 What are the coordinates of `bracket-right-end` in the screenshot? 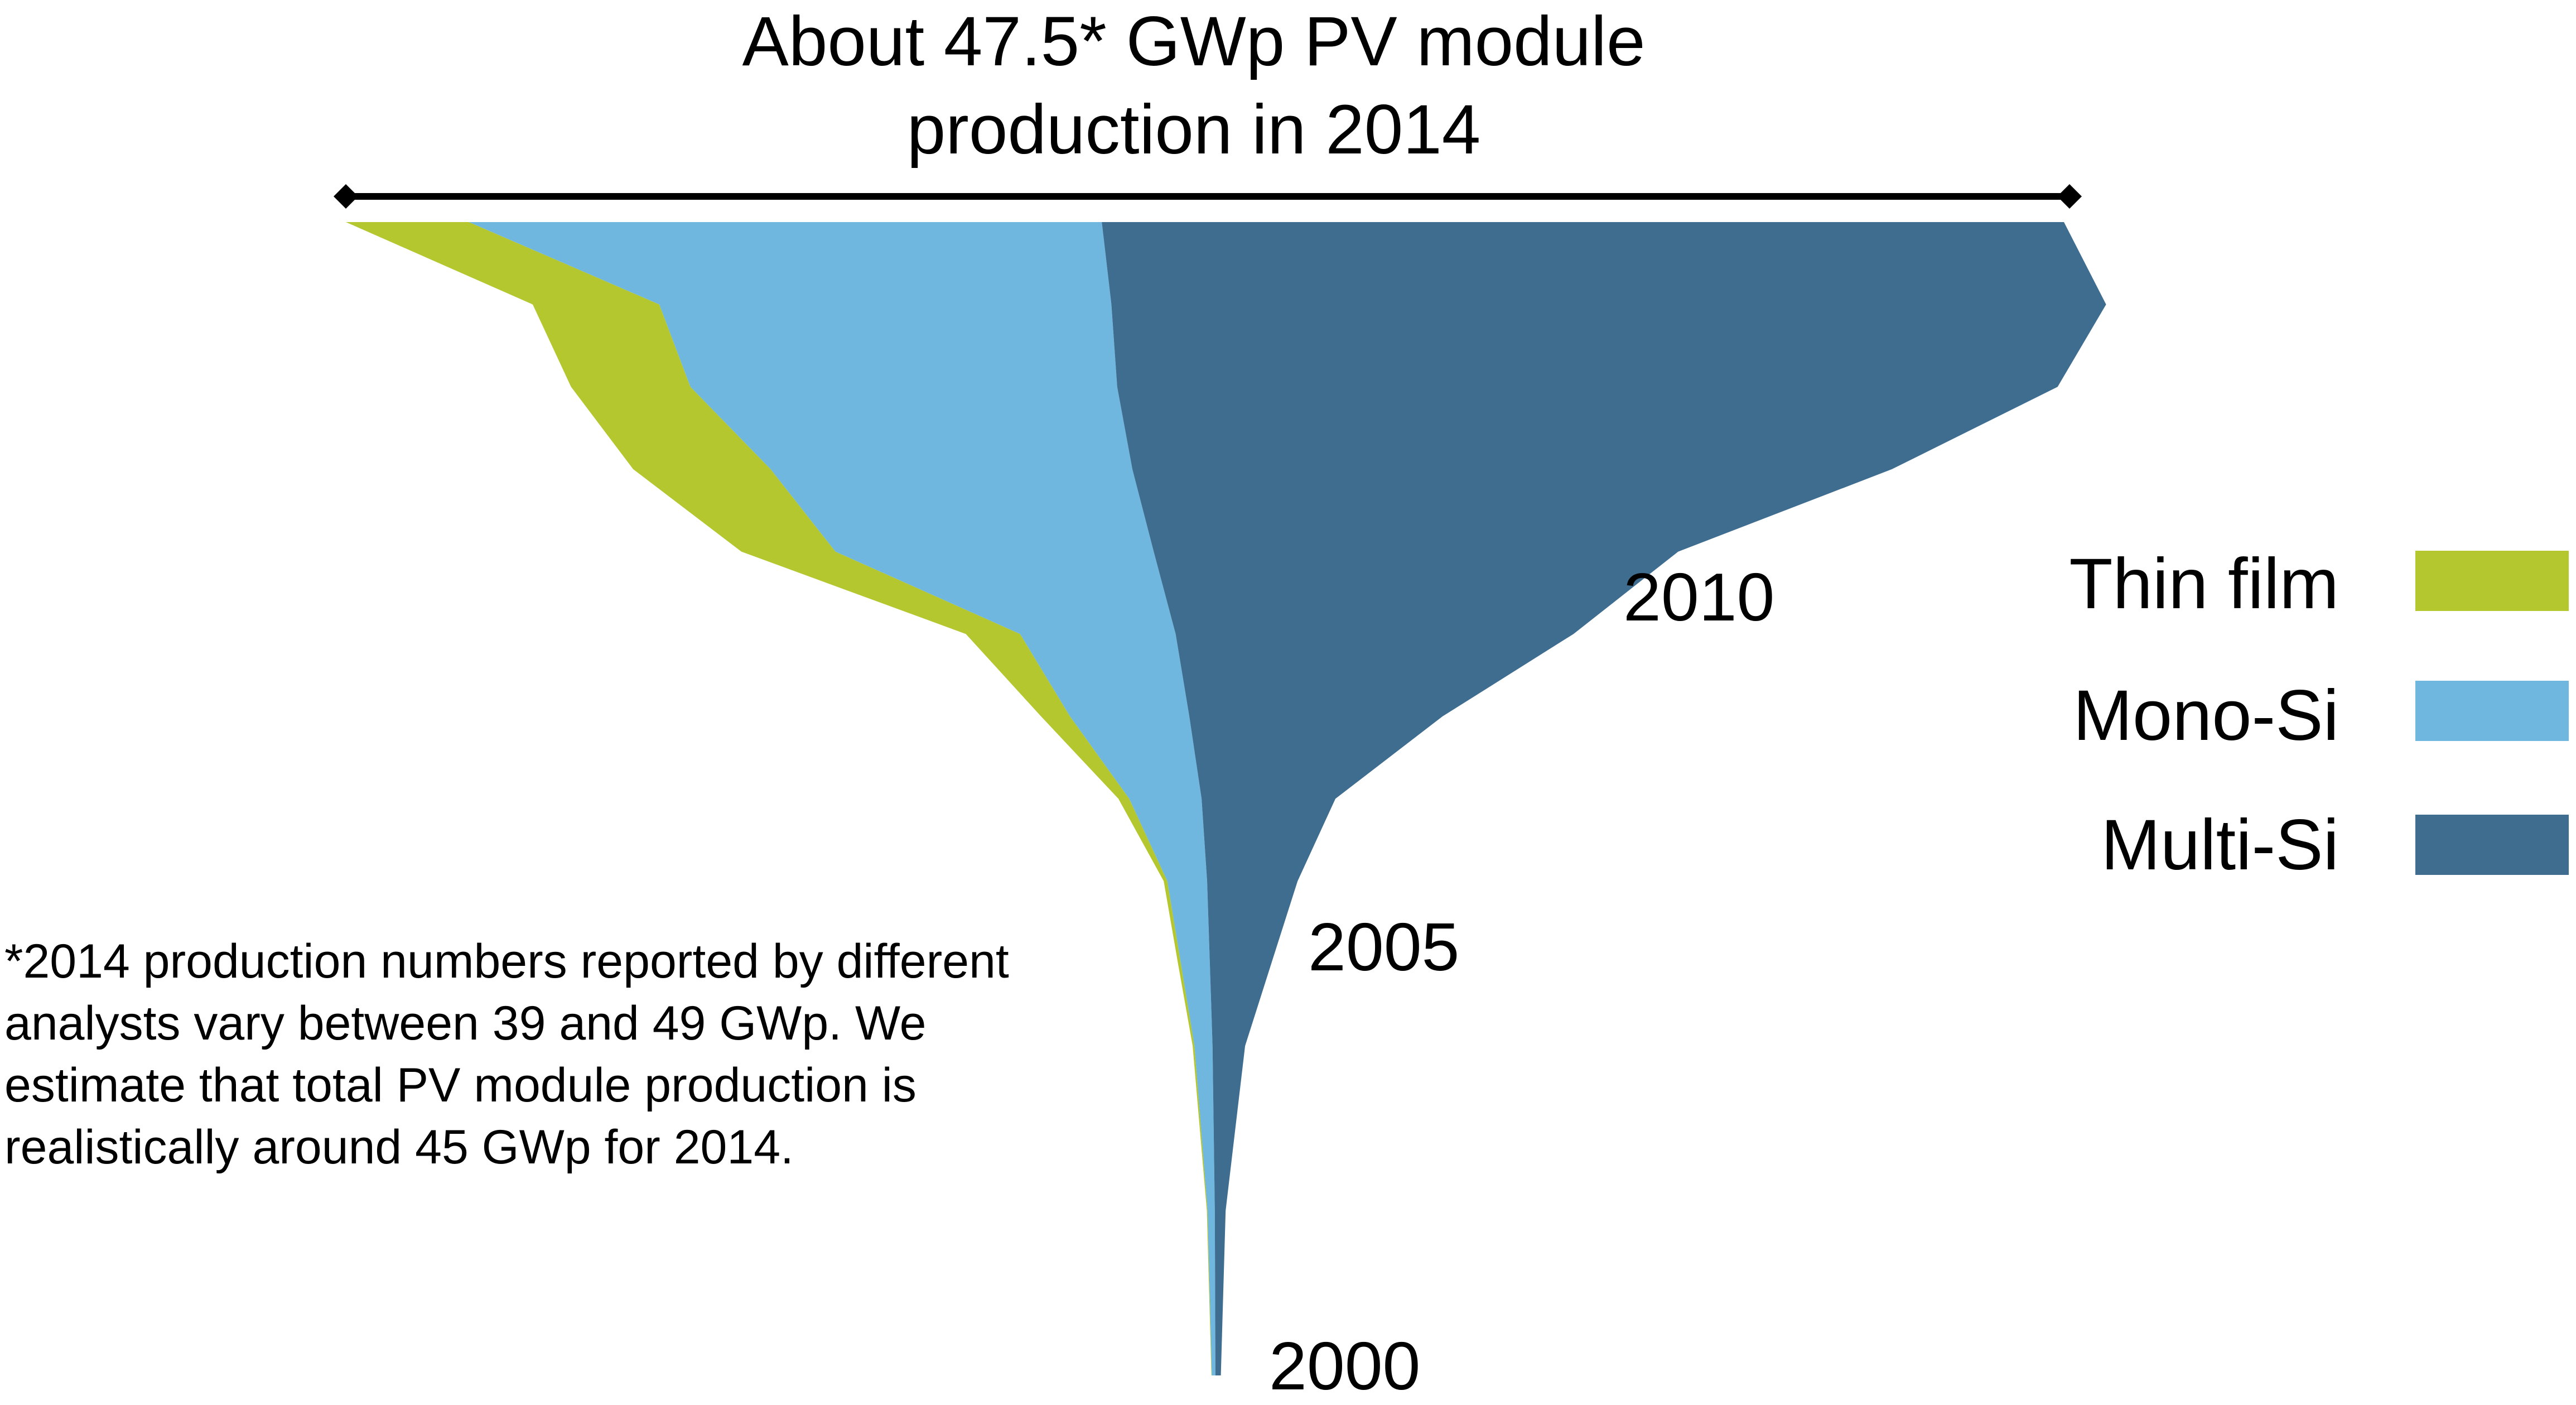 It's located at (2069, 196).